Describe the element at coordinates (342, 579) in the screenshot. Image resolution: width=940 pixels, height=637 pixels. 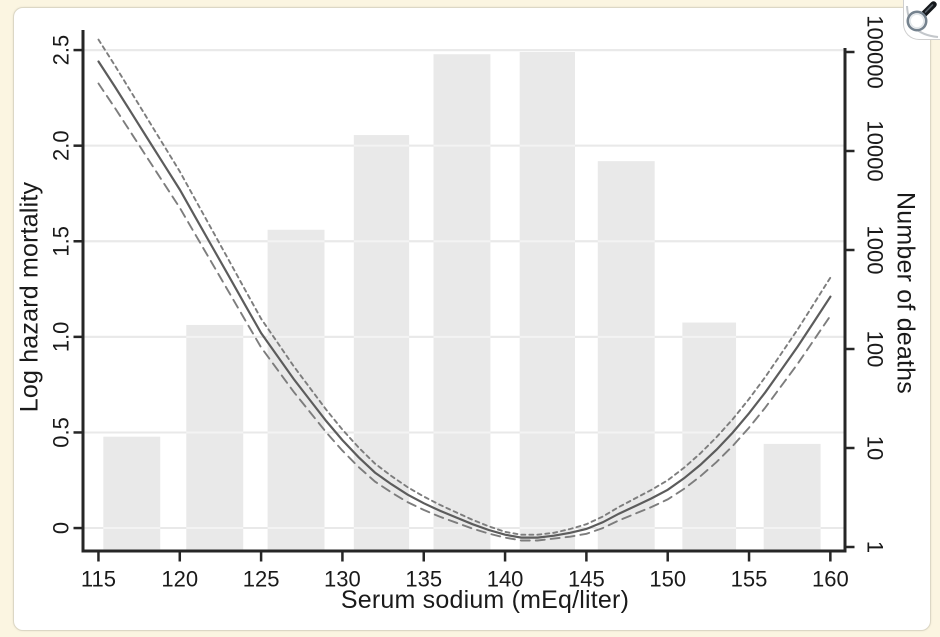
I see `x-tick-label: 130` at that location.